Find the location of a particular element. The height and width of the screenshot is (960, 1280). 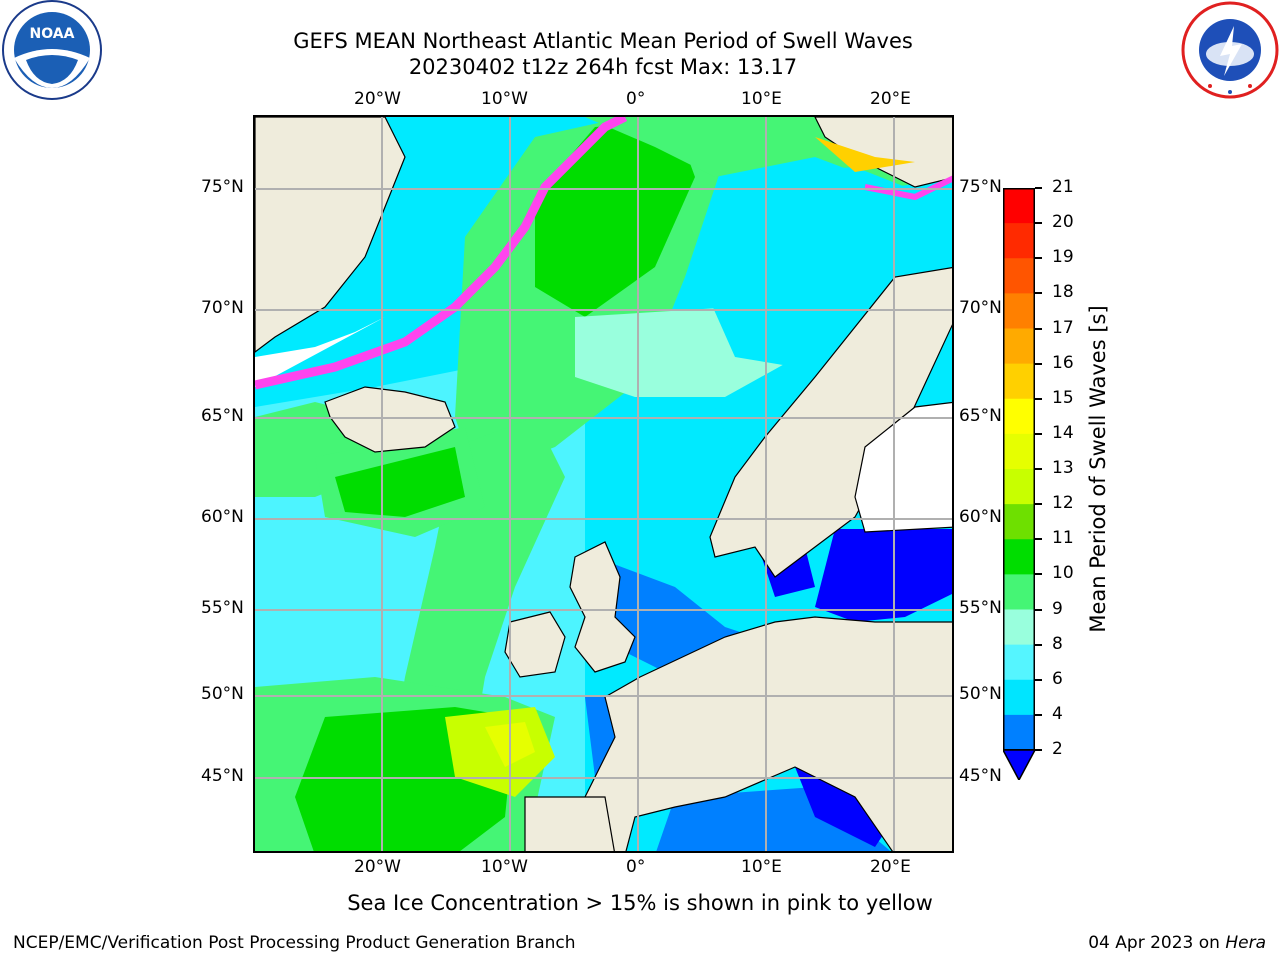

footer-date: 04 Apr 2023 on Hera is located at coordinates (1177, 943).